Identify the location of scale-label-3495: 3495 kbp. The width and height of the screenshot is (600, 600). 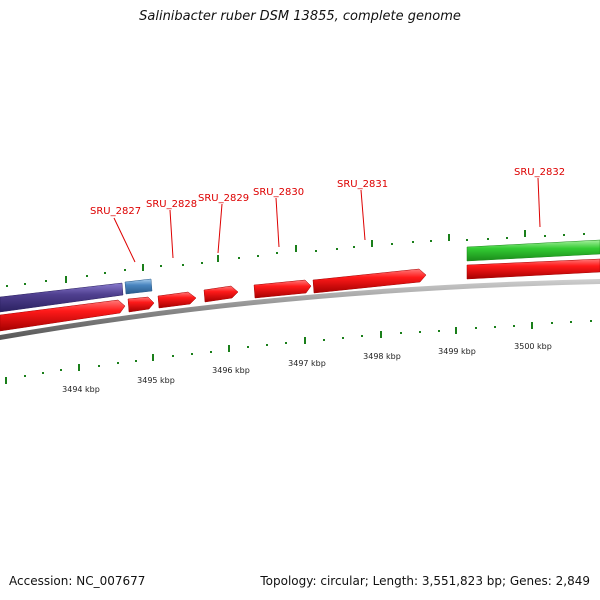
(156, 380).